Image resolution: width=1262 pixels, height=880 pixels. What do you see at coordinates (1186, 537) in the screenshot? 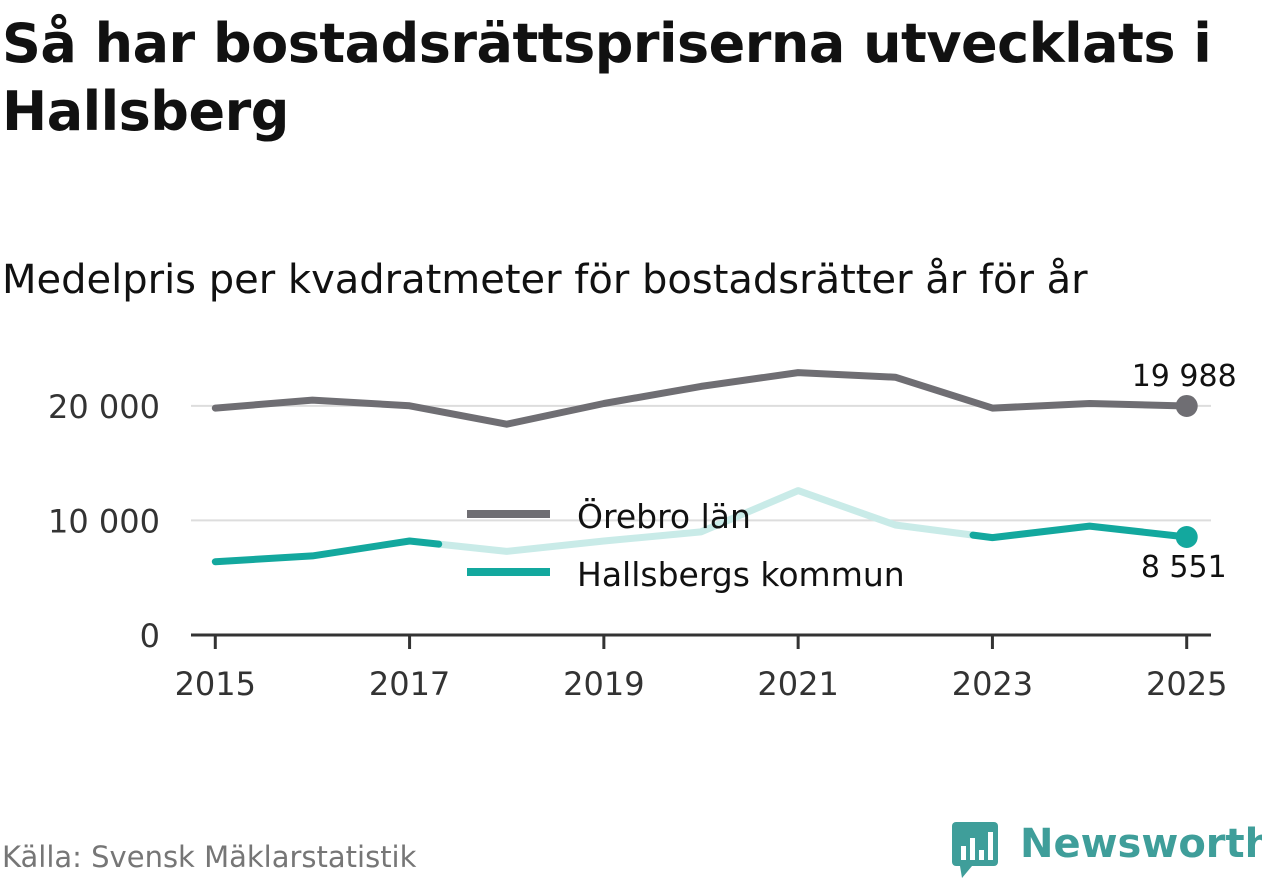
I see `end-marker-hallsberg` at bounding box center [1186, 537].